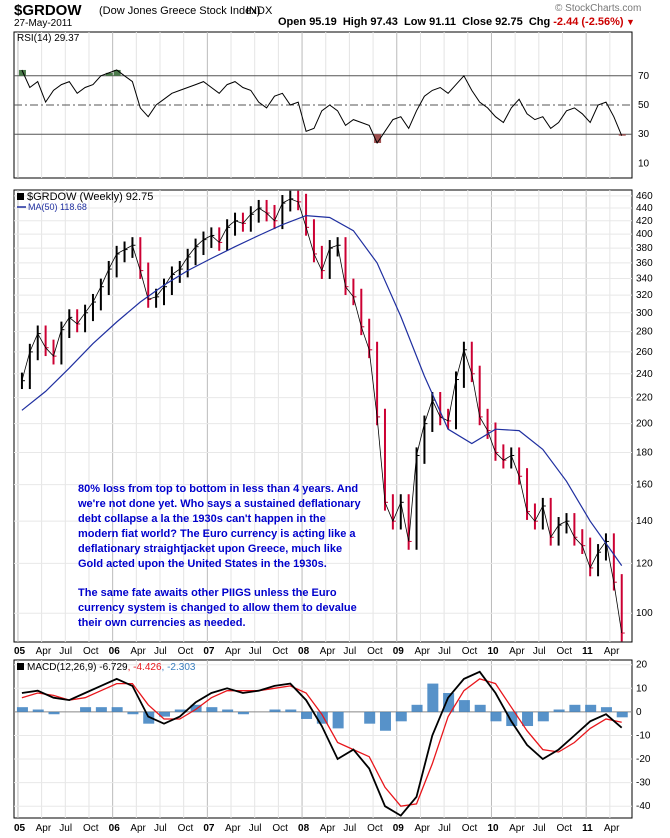  Describe the element at coordinates (115, 651) in the screenshot. I see `x-axis-top-tick-label: 06` at that location.